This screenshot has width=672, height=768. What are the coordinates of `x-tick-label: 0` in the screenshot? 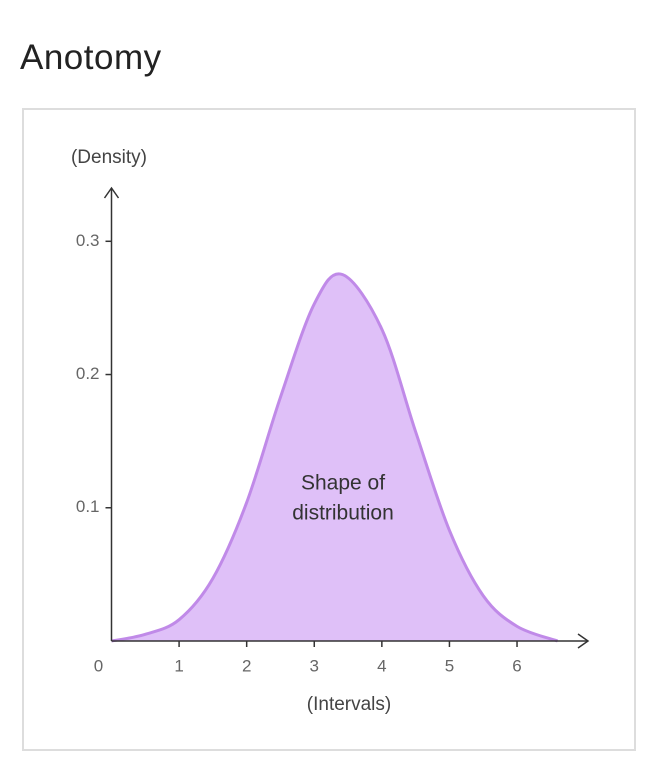 It's located at (98, 665).